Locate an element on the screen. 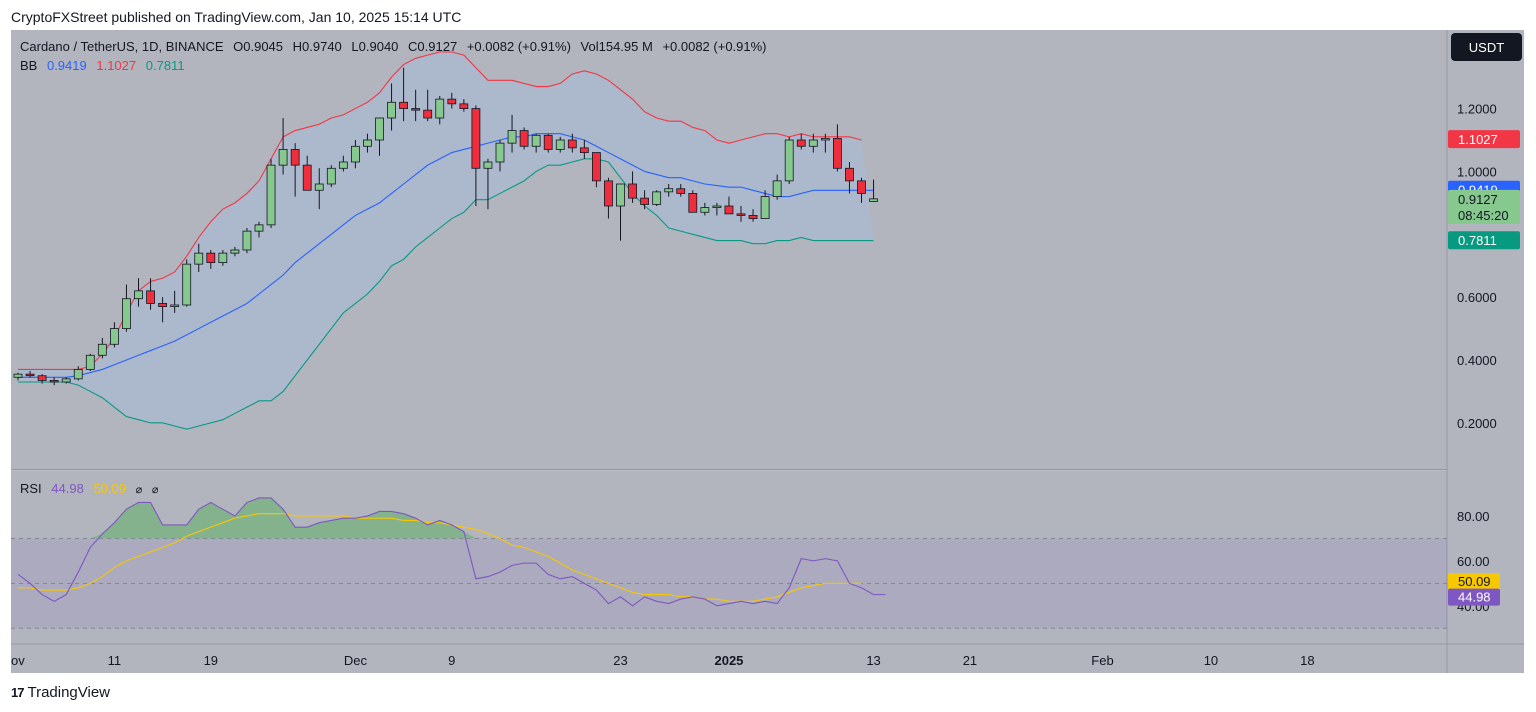 The height and width of the screenshot is (712, 1536). close-value: C0.9127 is located at coordinates (433, 46).